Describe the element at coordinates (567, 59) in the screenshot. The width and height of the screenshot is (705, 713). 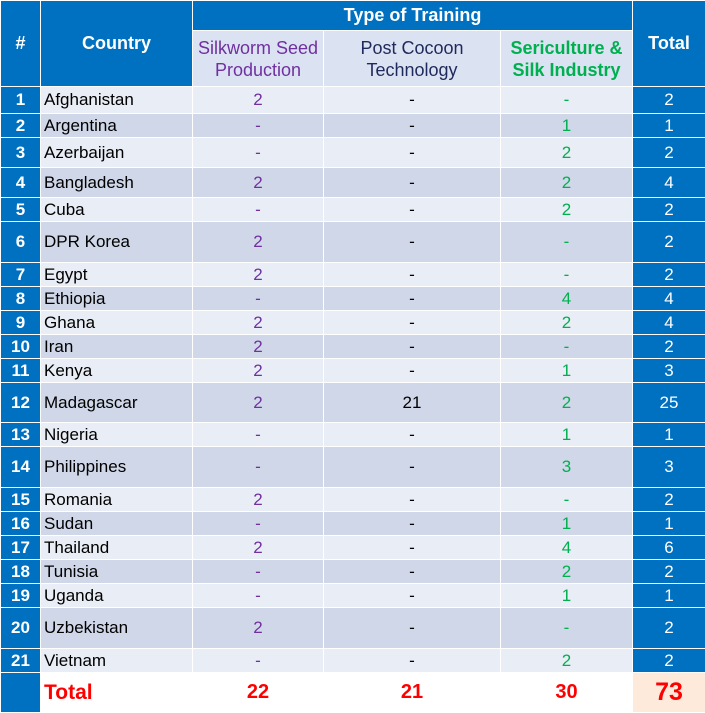
I see `column-header-sericulture-silk-industry: Sericulture & Silk Industry` at that location.